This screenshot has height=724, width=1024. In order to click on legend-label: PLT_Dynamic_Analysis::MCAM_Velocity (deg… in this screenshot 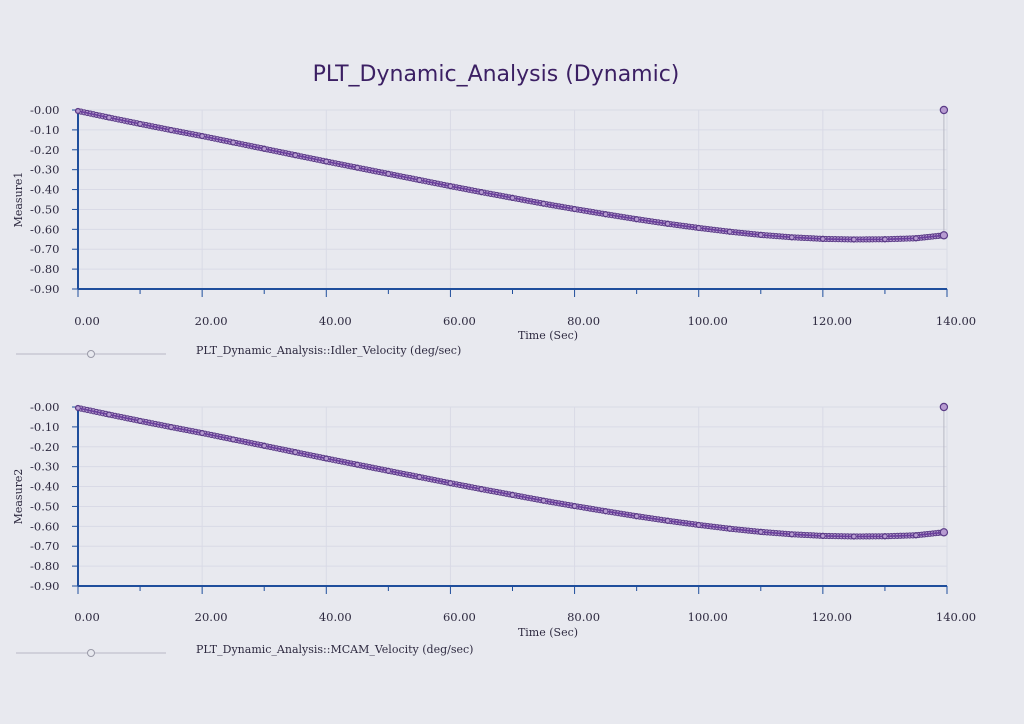, I will do `click(334, 649)`.